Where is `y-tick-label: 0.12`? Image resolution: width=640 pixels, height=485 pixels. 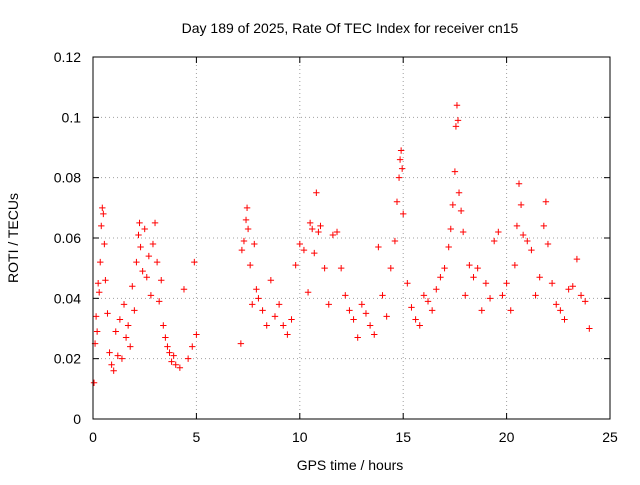 y-tick-label: 0.12 is located at coordinates (67, 57).